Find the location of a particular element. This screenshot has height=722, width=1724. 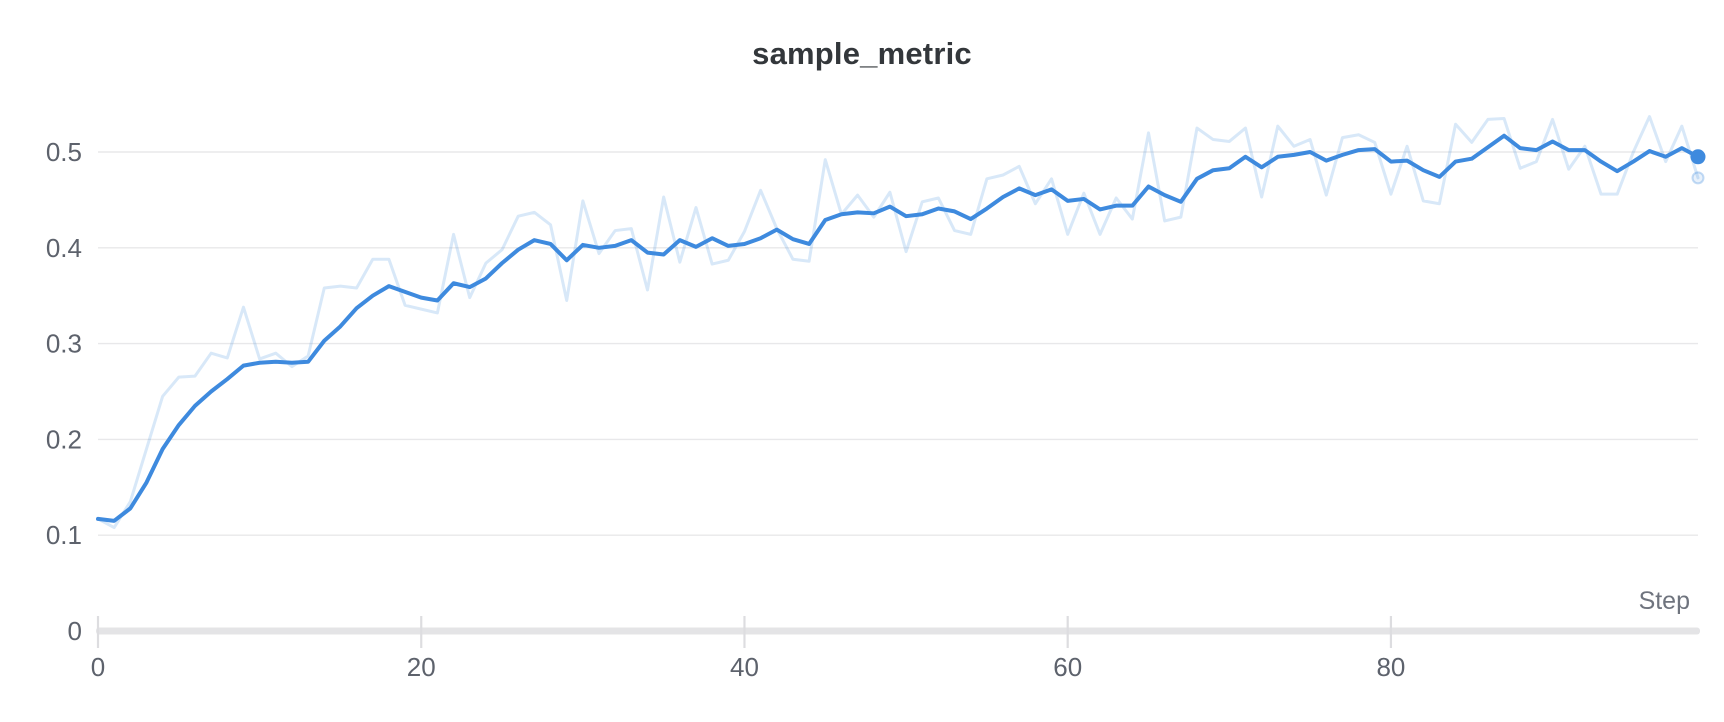

final-raw-value-dot is located at coordinates (1698, 178).